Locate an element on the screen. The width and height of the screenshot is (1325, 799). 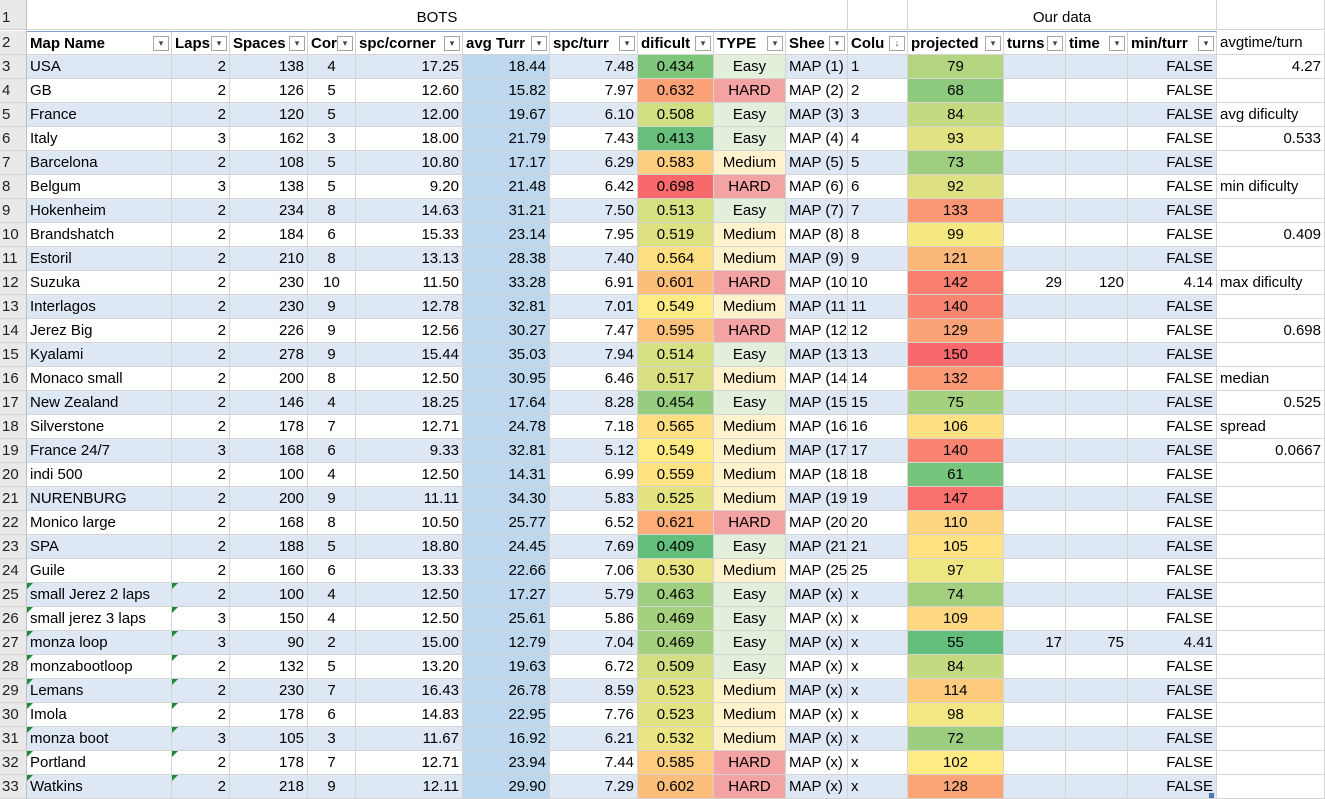
cell-dificult: 0.621 is located at coordinates (676, 523).